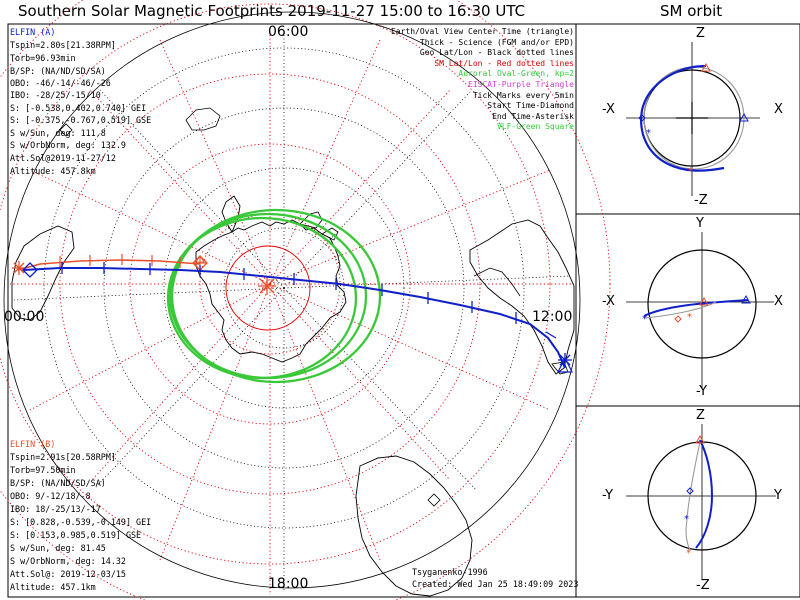 The width and height of the screenshot is (800, 600). What do you see at coordinates (81, 522) in the screenshot?
I see `elfin-b-s-gei: S: [0.828,-0.539,-0.149] GEI` at bounding box center [81, 522].